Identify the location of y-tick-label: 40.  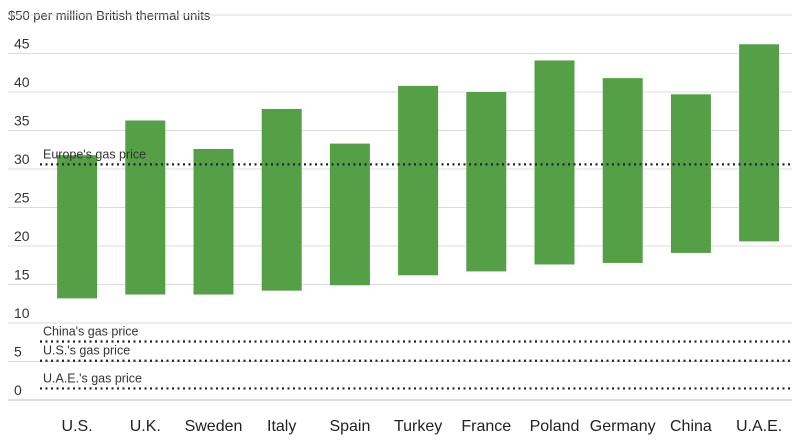
(22, 82).